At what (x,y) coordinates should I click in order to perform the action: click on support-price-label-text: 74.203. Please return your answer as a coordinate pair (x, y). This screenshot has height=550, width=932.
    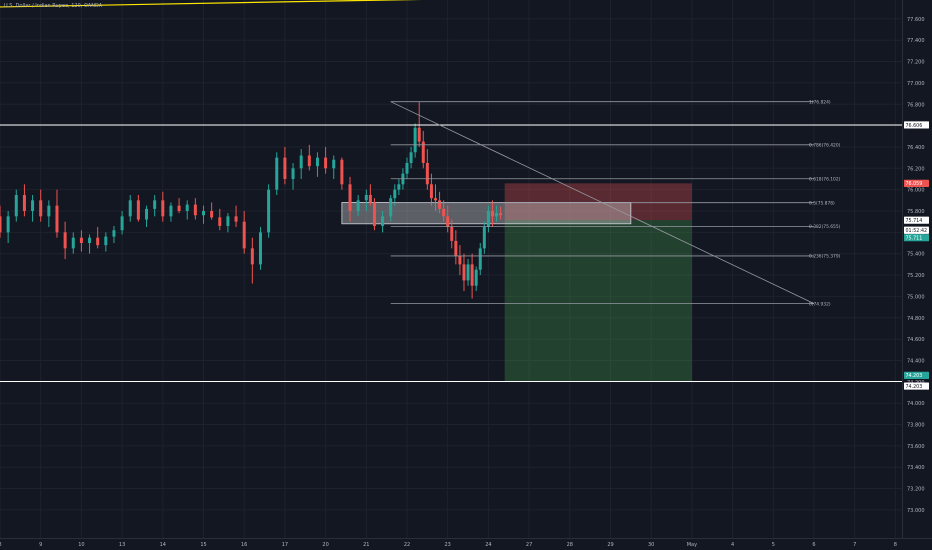
    Looking at the image, I should click on (914, 387).